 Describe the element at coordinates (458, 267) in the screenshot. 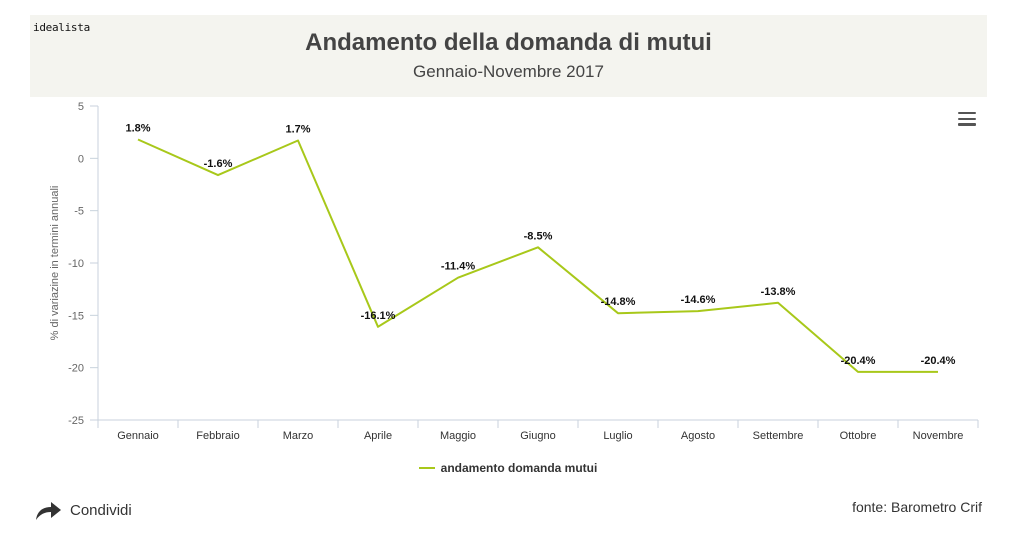

I see `data-label: -11.4%` at that location.